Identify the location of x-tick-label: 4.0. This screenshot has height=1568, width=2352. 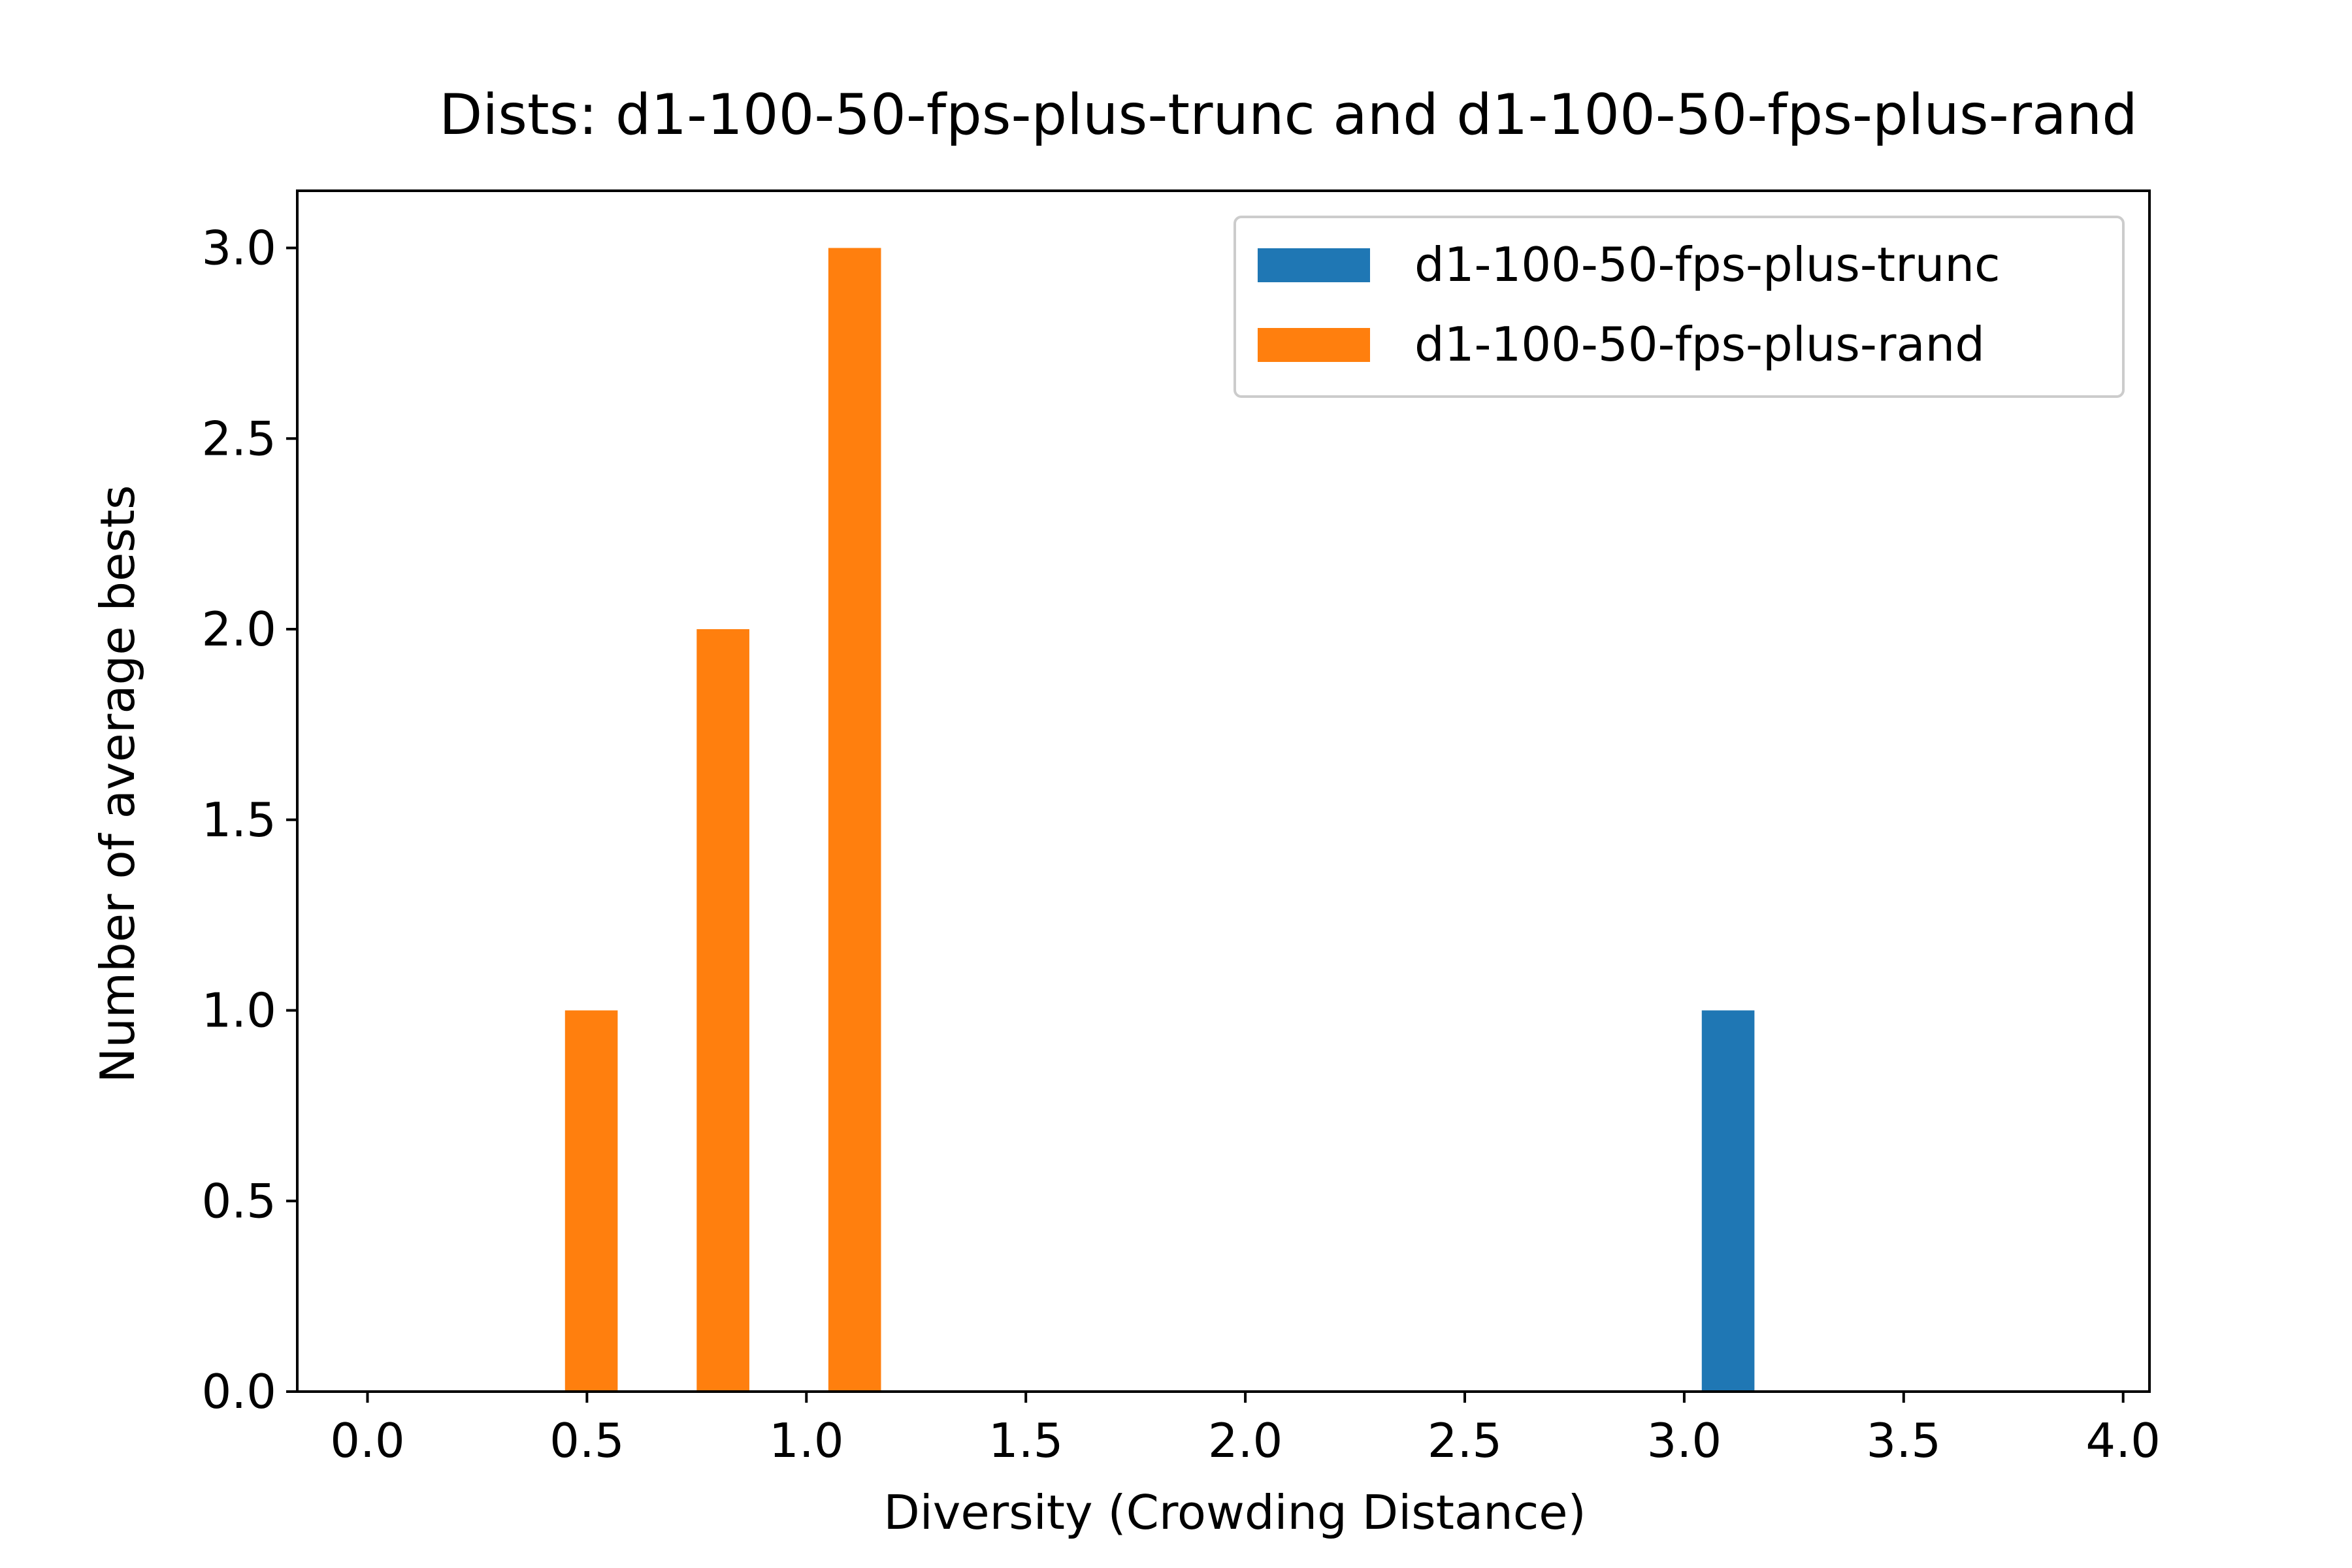
(2123, 1440).